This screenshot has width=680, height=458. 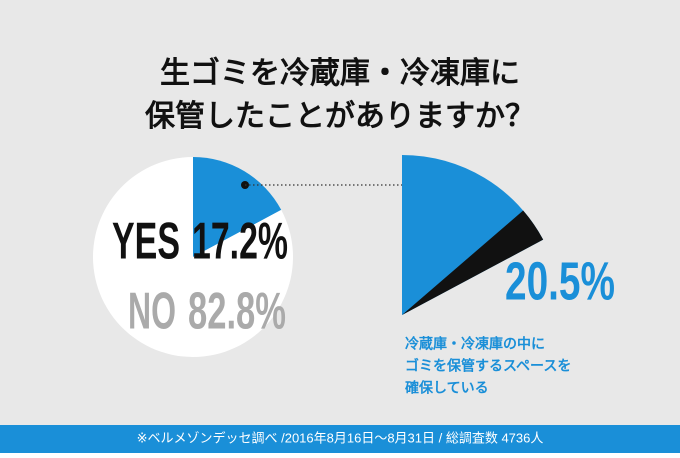 What do you see at coordinates (152, 312) in the screenshot?
I see `category-label: NO` at bounding box center [152, 312].